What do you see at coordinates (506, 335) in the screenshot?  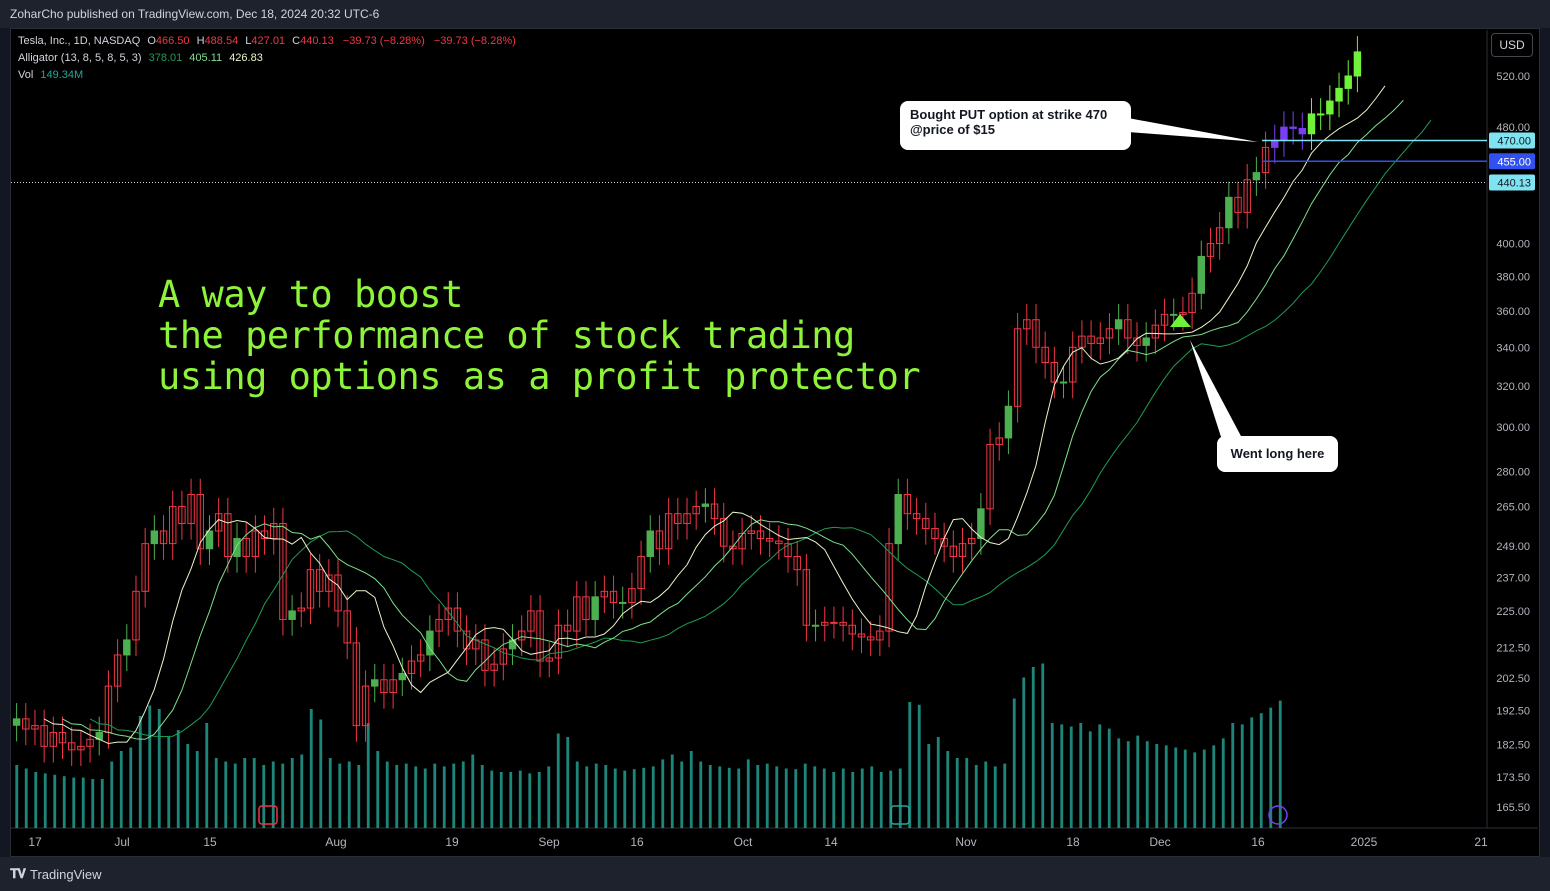 I see `headline-line-2: the performance of stock trading` at bounding box center [506, 335].